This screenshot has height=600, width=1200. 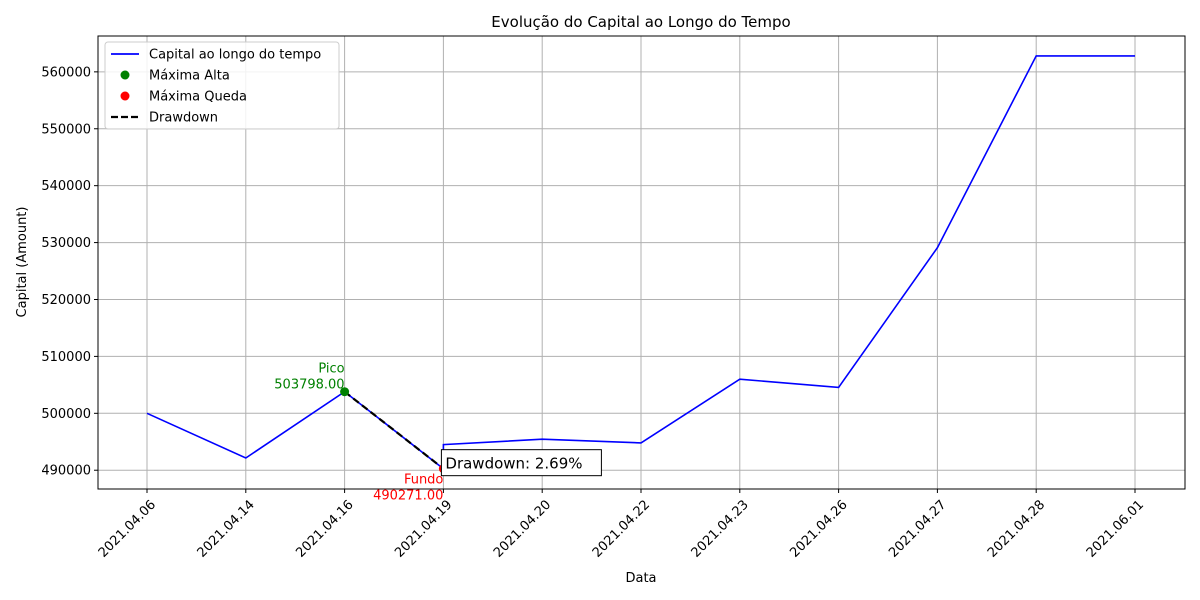 What do you see at coordinates (66, 72) in the screenshot?
I see `y-tick-label: 560000` at bounding box center [66, 72].